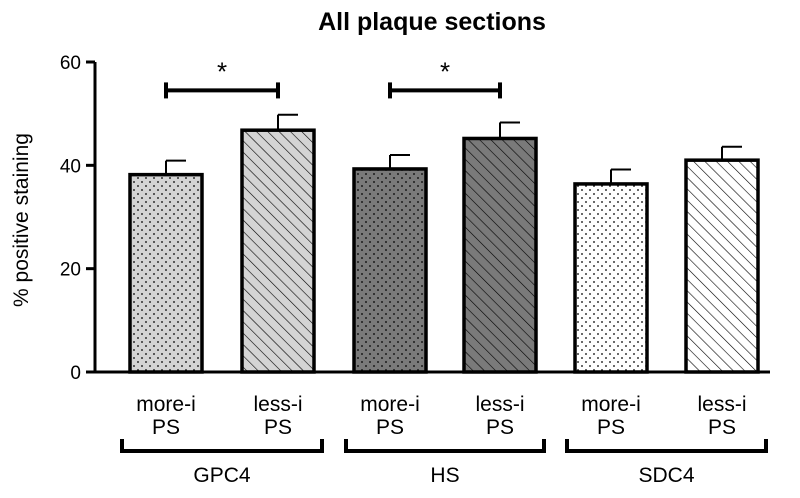 The width and height of the screenshot is (800, 498). Describe the element at coordinates (333, 77) in the screenshot. I see `significance-layer: * *` at that location.